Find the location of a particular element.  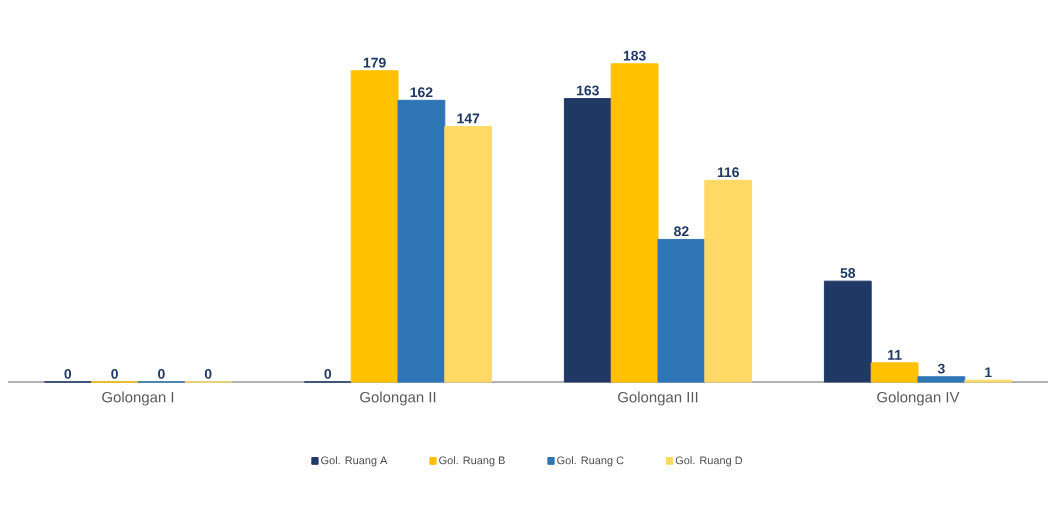

legend-label: Gol. Ruang B is located at coordinates (472, 461).